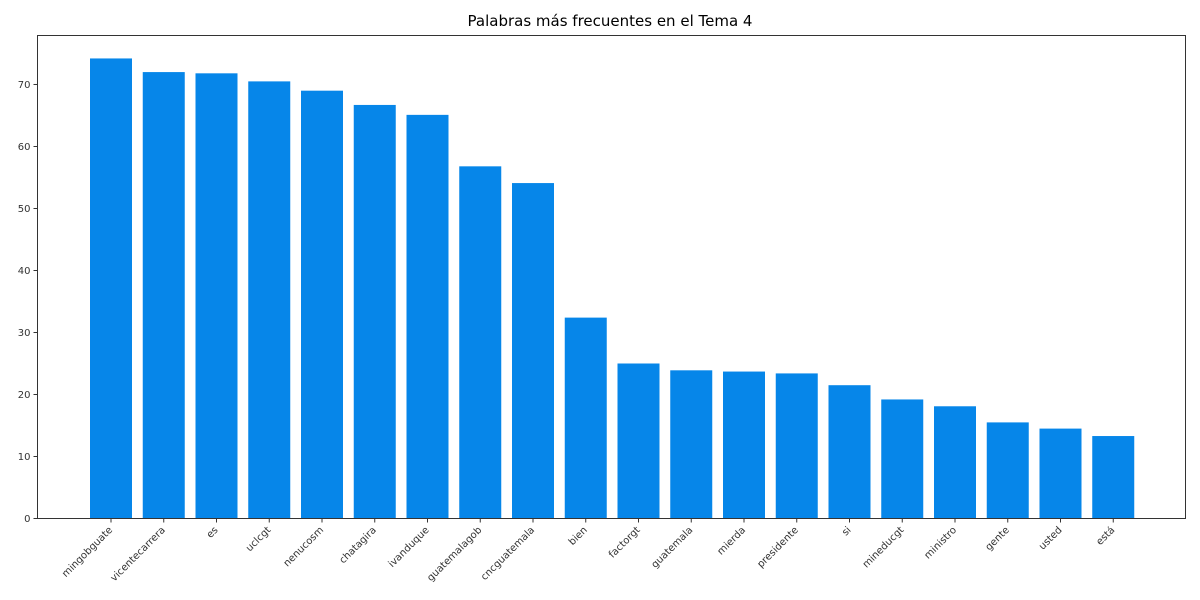 This screenshot has width=1200, height=600. I want to click on bar-nenucosm, so click(322, 304).